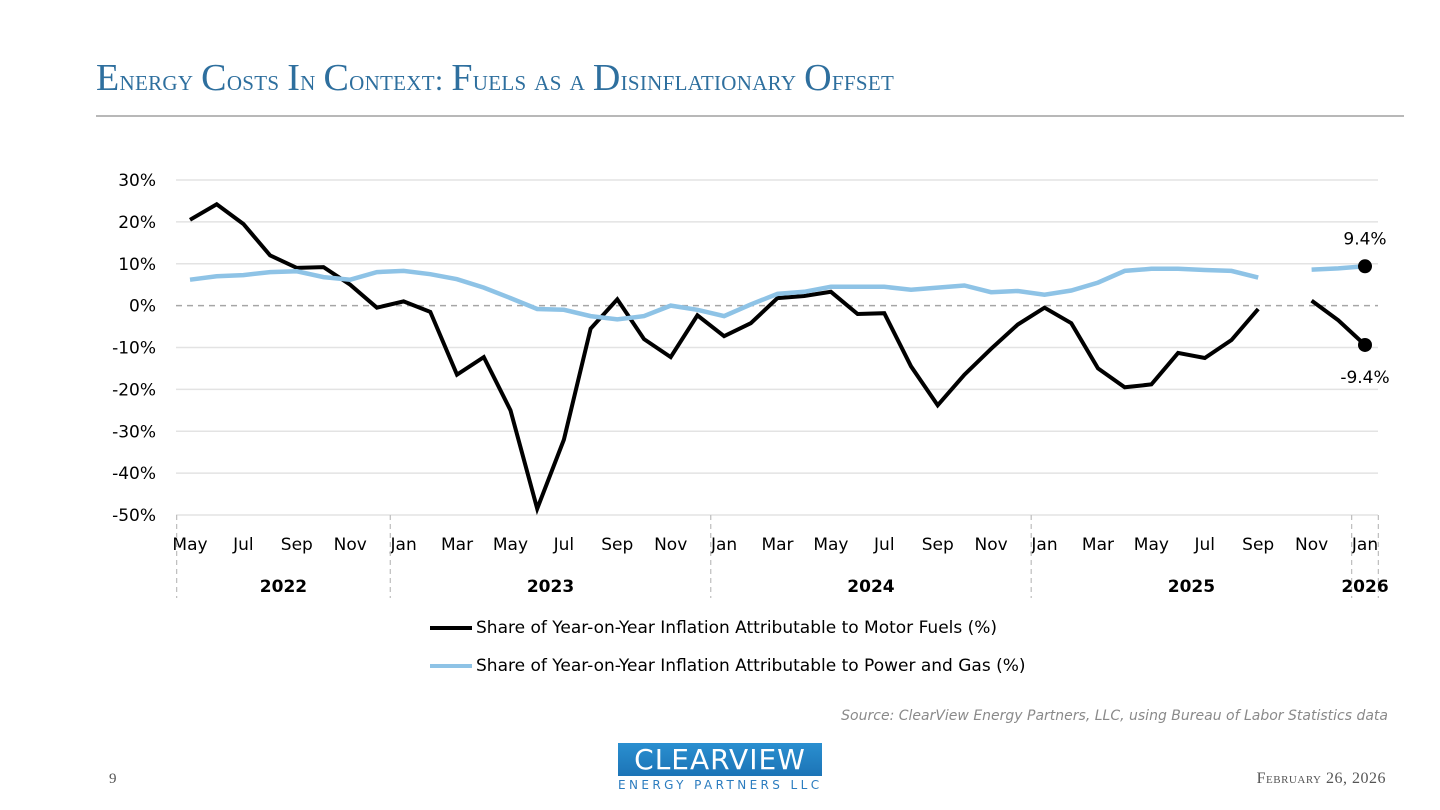 The width and height of the screenshot is (1440, 810). What do you see at coordinates (1364, 587) in the screenshot?
I see `year-label: 2026` at bounding box center [1364, 587].